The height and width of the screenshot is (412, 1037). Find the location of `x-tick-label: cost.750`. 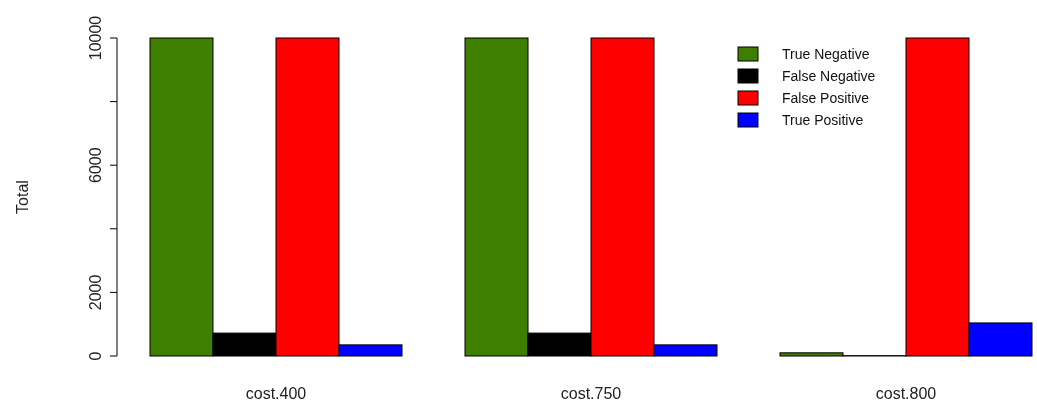

x-tick-label: cost.750 is located at coordinates (591, 393).